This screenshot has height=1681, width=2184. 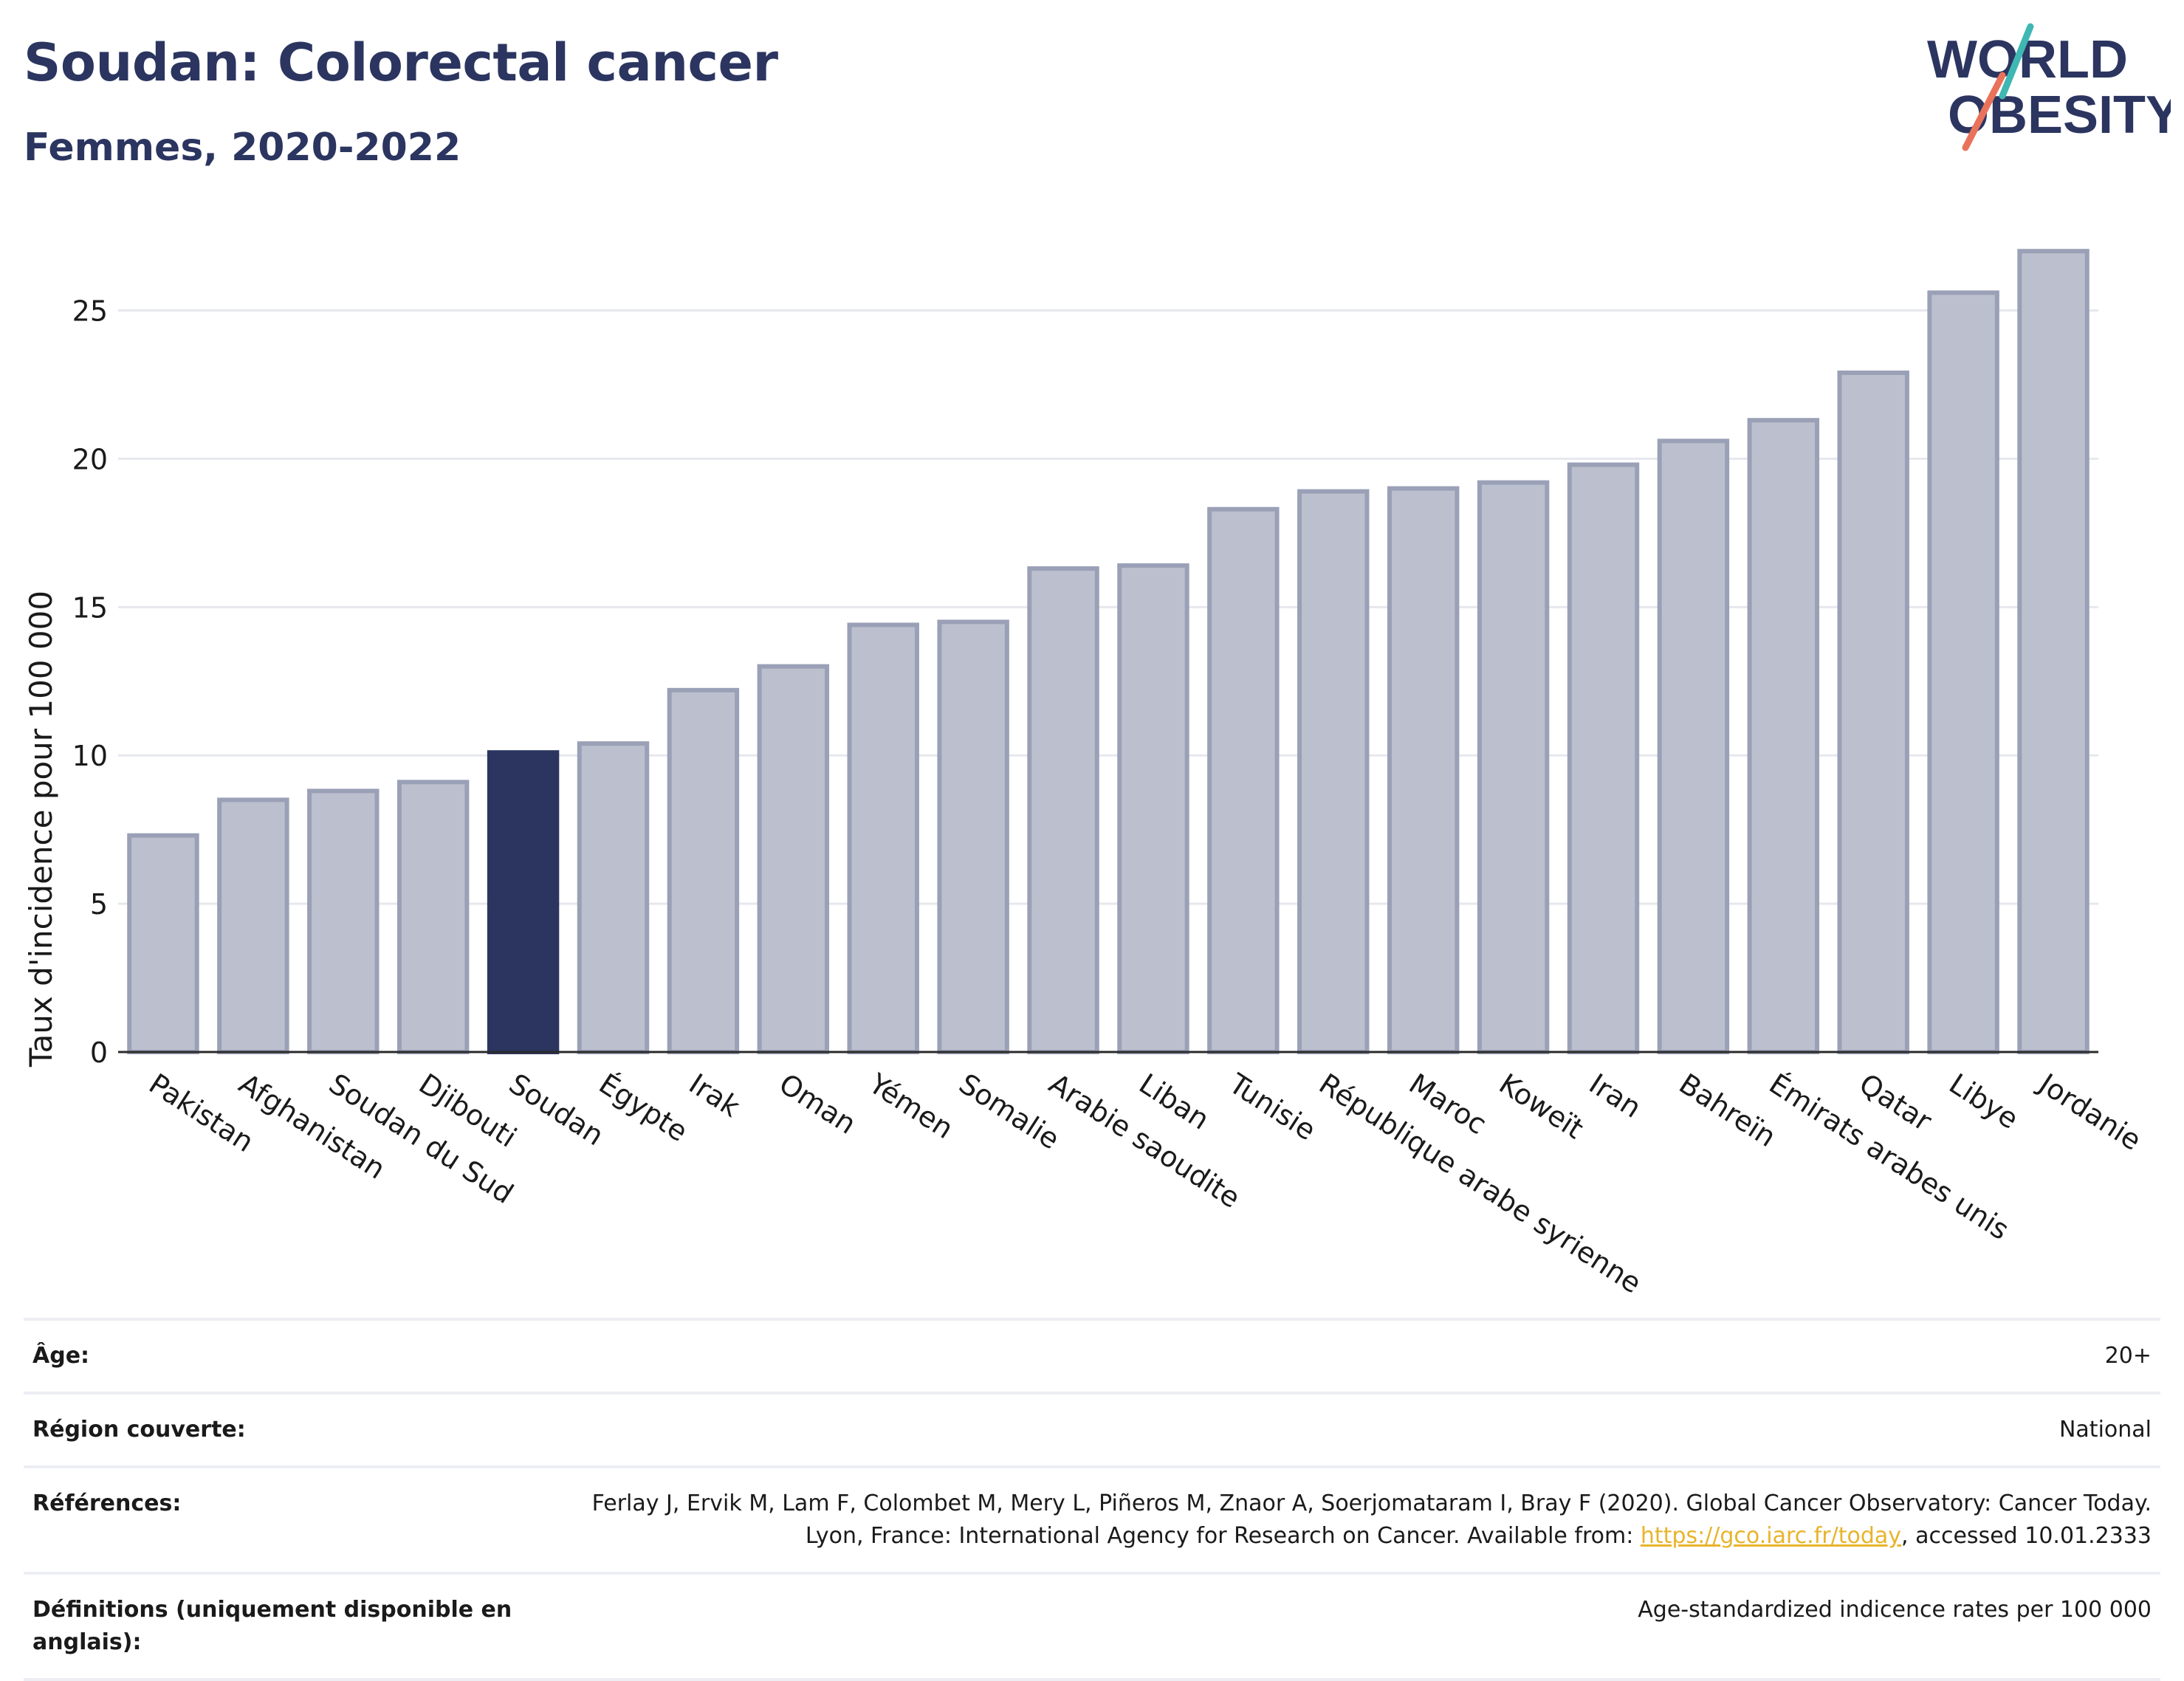 I want to click on y-tick-label: 15, so click(x=90, y=607).